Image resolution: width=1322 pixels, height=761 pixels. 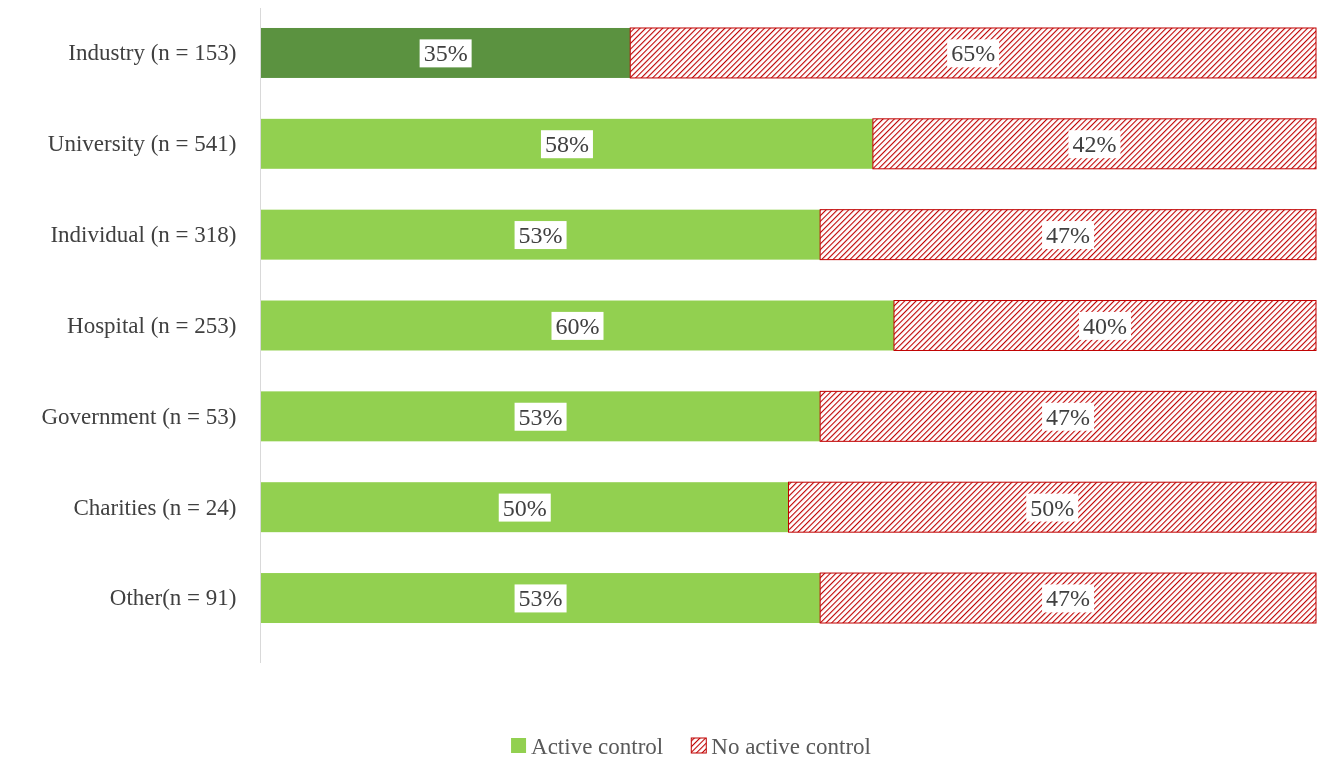 What do you see at coordinates (155, 507) in the screenshot?
I see `y-tick-label: Charities (n = 24)` at bounding box center [155, 507].